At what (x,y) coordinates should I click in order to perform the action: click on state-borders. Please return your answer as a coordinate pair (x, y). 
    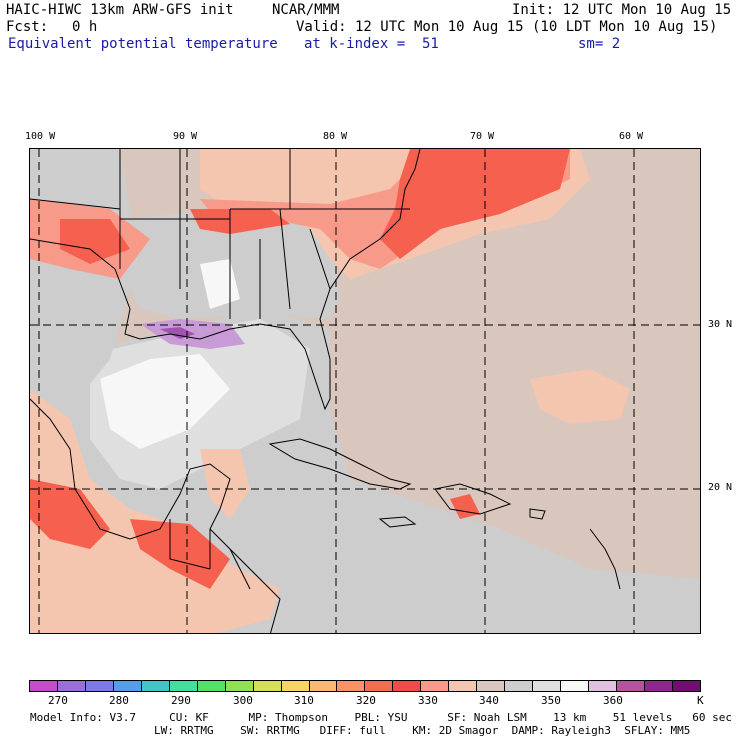
    Looking at the image, I should click on (220, 234).